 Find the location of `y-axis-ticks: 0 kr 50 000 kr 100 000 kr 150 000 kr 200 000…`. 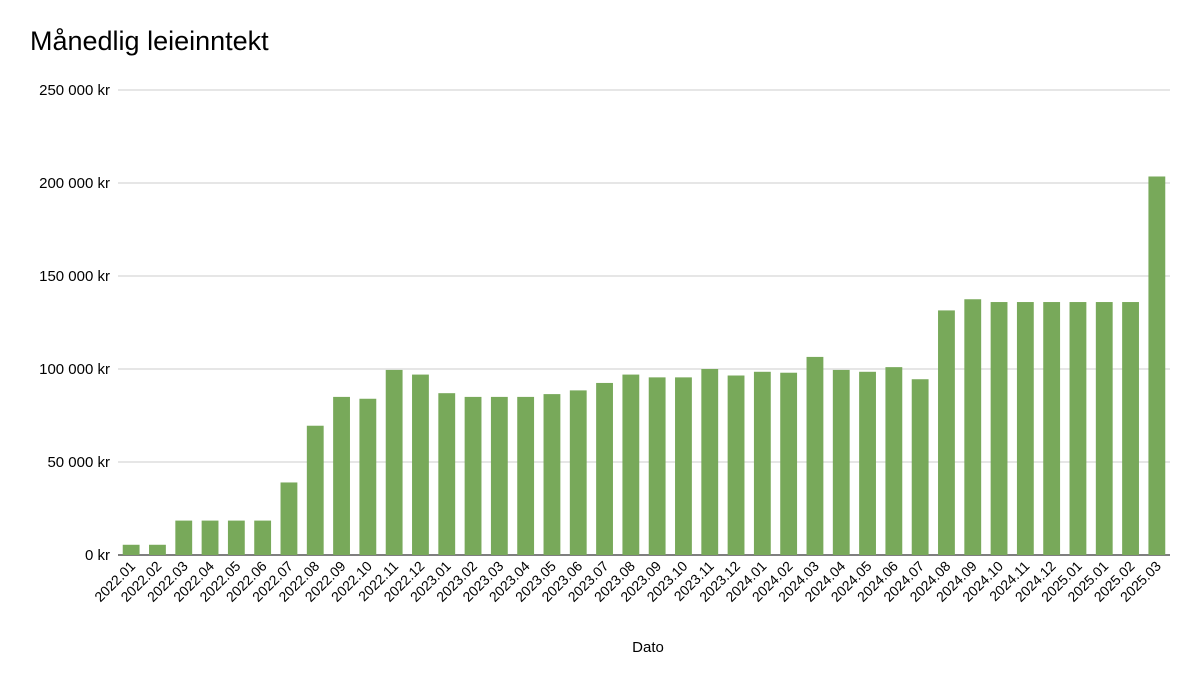

y-axis-ticks: 0 kr 50 000 kr 100 000 kr 150 000 kr 200 000… is located at coordinates (74, 323).